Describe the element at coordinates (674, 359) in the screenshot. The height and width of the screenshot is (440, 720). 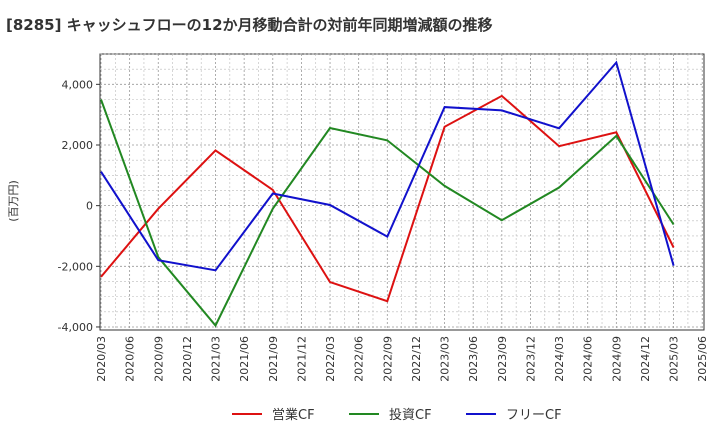
I see `x-tick-label: 2025/03` at that location.